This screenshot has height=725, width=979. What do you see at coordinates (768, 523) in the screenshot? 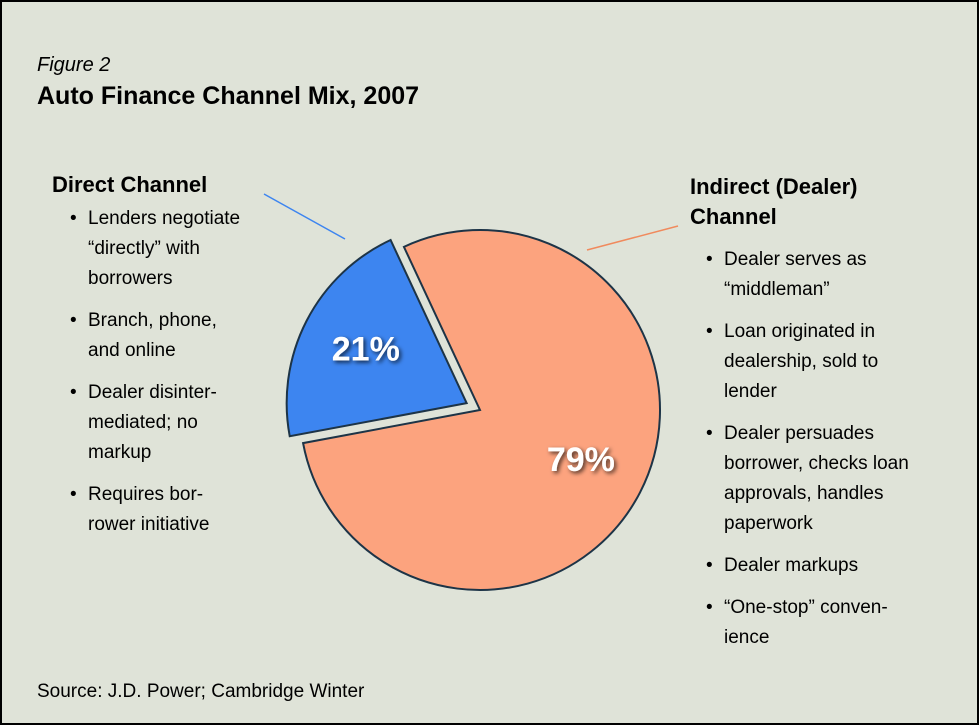
I see `bullet-text: paperwork` at bounding box center [768, 523].